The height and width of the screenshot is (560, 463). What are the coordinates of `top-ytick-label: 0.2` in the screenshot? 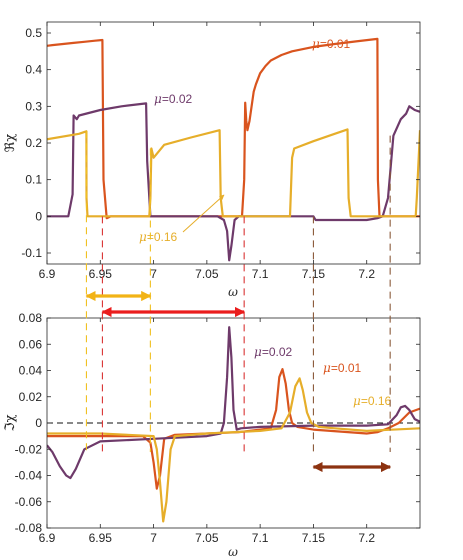 It's located at (33, 143).